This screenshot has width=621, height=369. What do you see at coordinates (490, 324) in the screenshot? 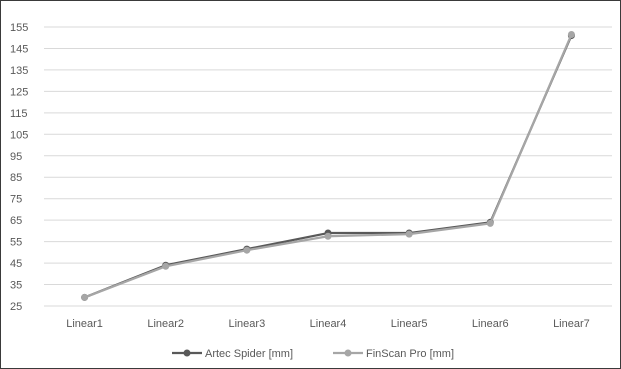
I see `x-tick-label: Linear6` at bounding box center [490, 324].